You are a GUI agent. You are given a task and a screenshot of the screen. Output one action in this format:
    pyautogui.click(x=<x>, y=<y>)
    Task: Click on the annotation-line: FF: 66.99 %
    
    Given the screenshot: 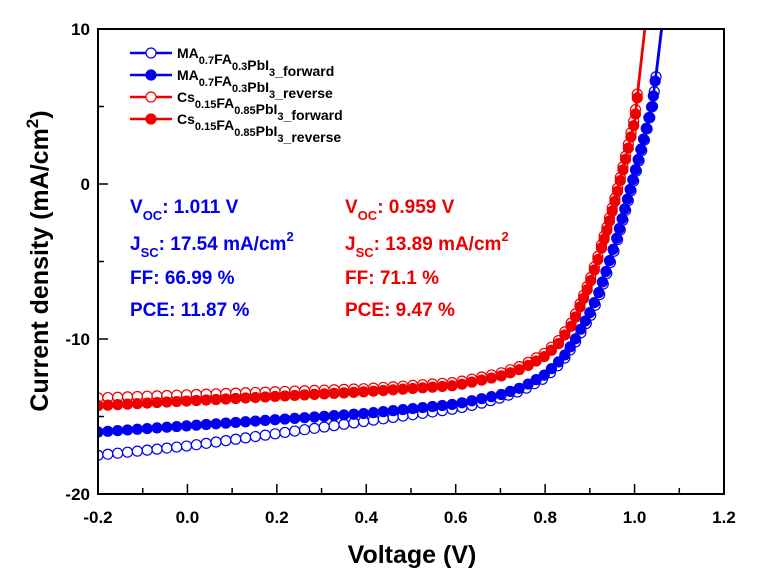 What is the action you would take?
    pyautogui.click(x=182, y=278)
    